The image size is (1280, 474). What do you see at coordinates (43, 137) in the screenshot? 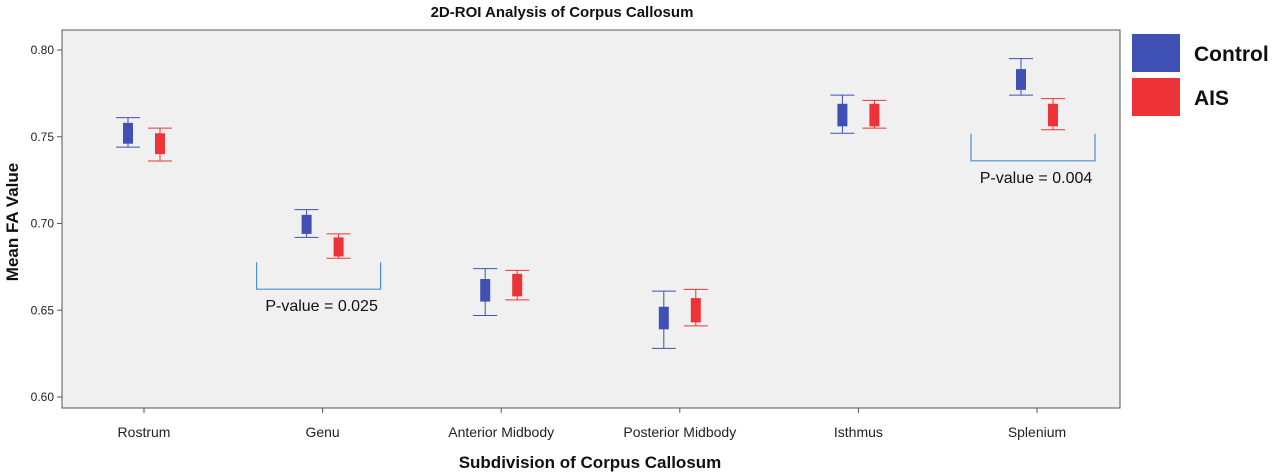
I see `y-tick-label: 0.75` at bounding box center [43, 137].